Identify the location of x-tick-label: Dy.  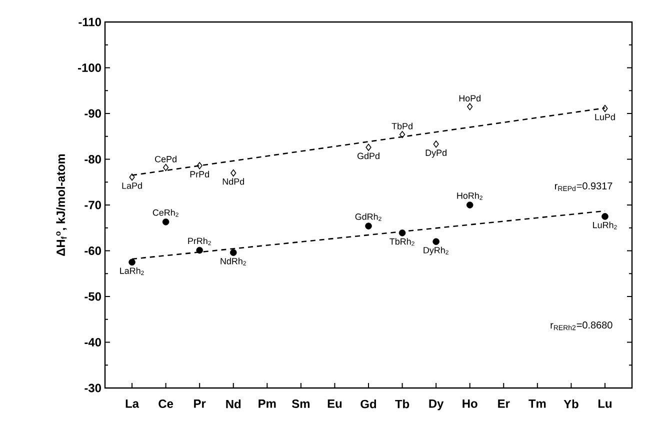
(436, 405).